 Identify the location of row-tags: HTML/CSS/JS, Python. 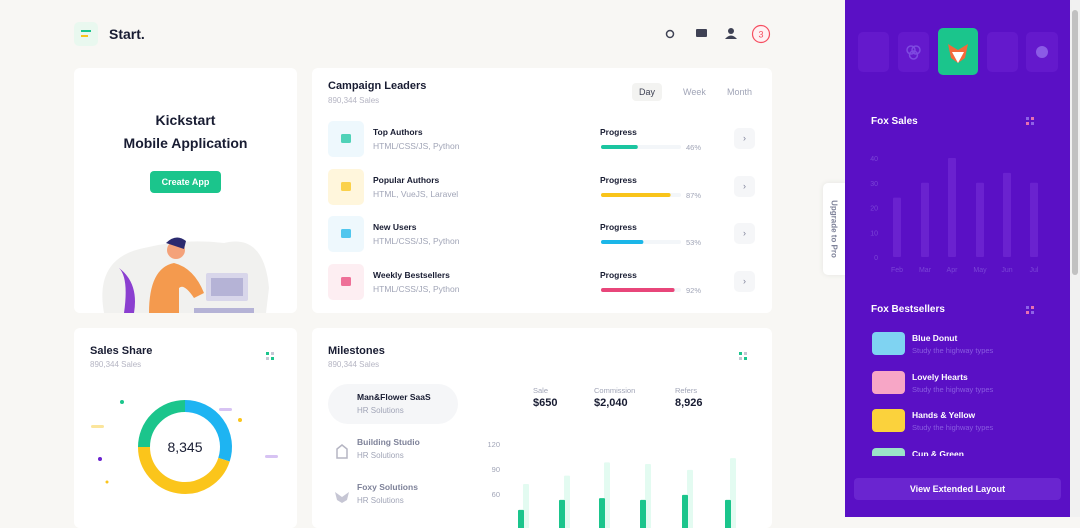
(416, 241).